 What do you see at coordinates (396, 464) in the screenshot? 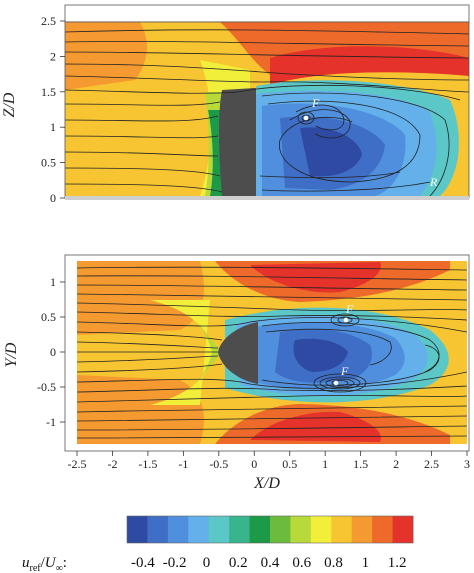
I see `top-xtick-label: 2` at bounding box center [396, 464].